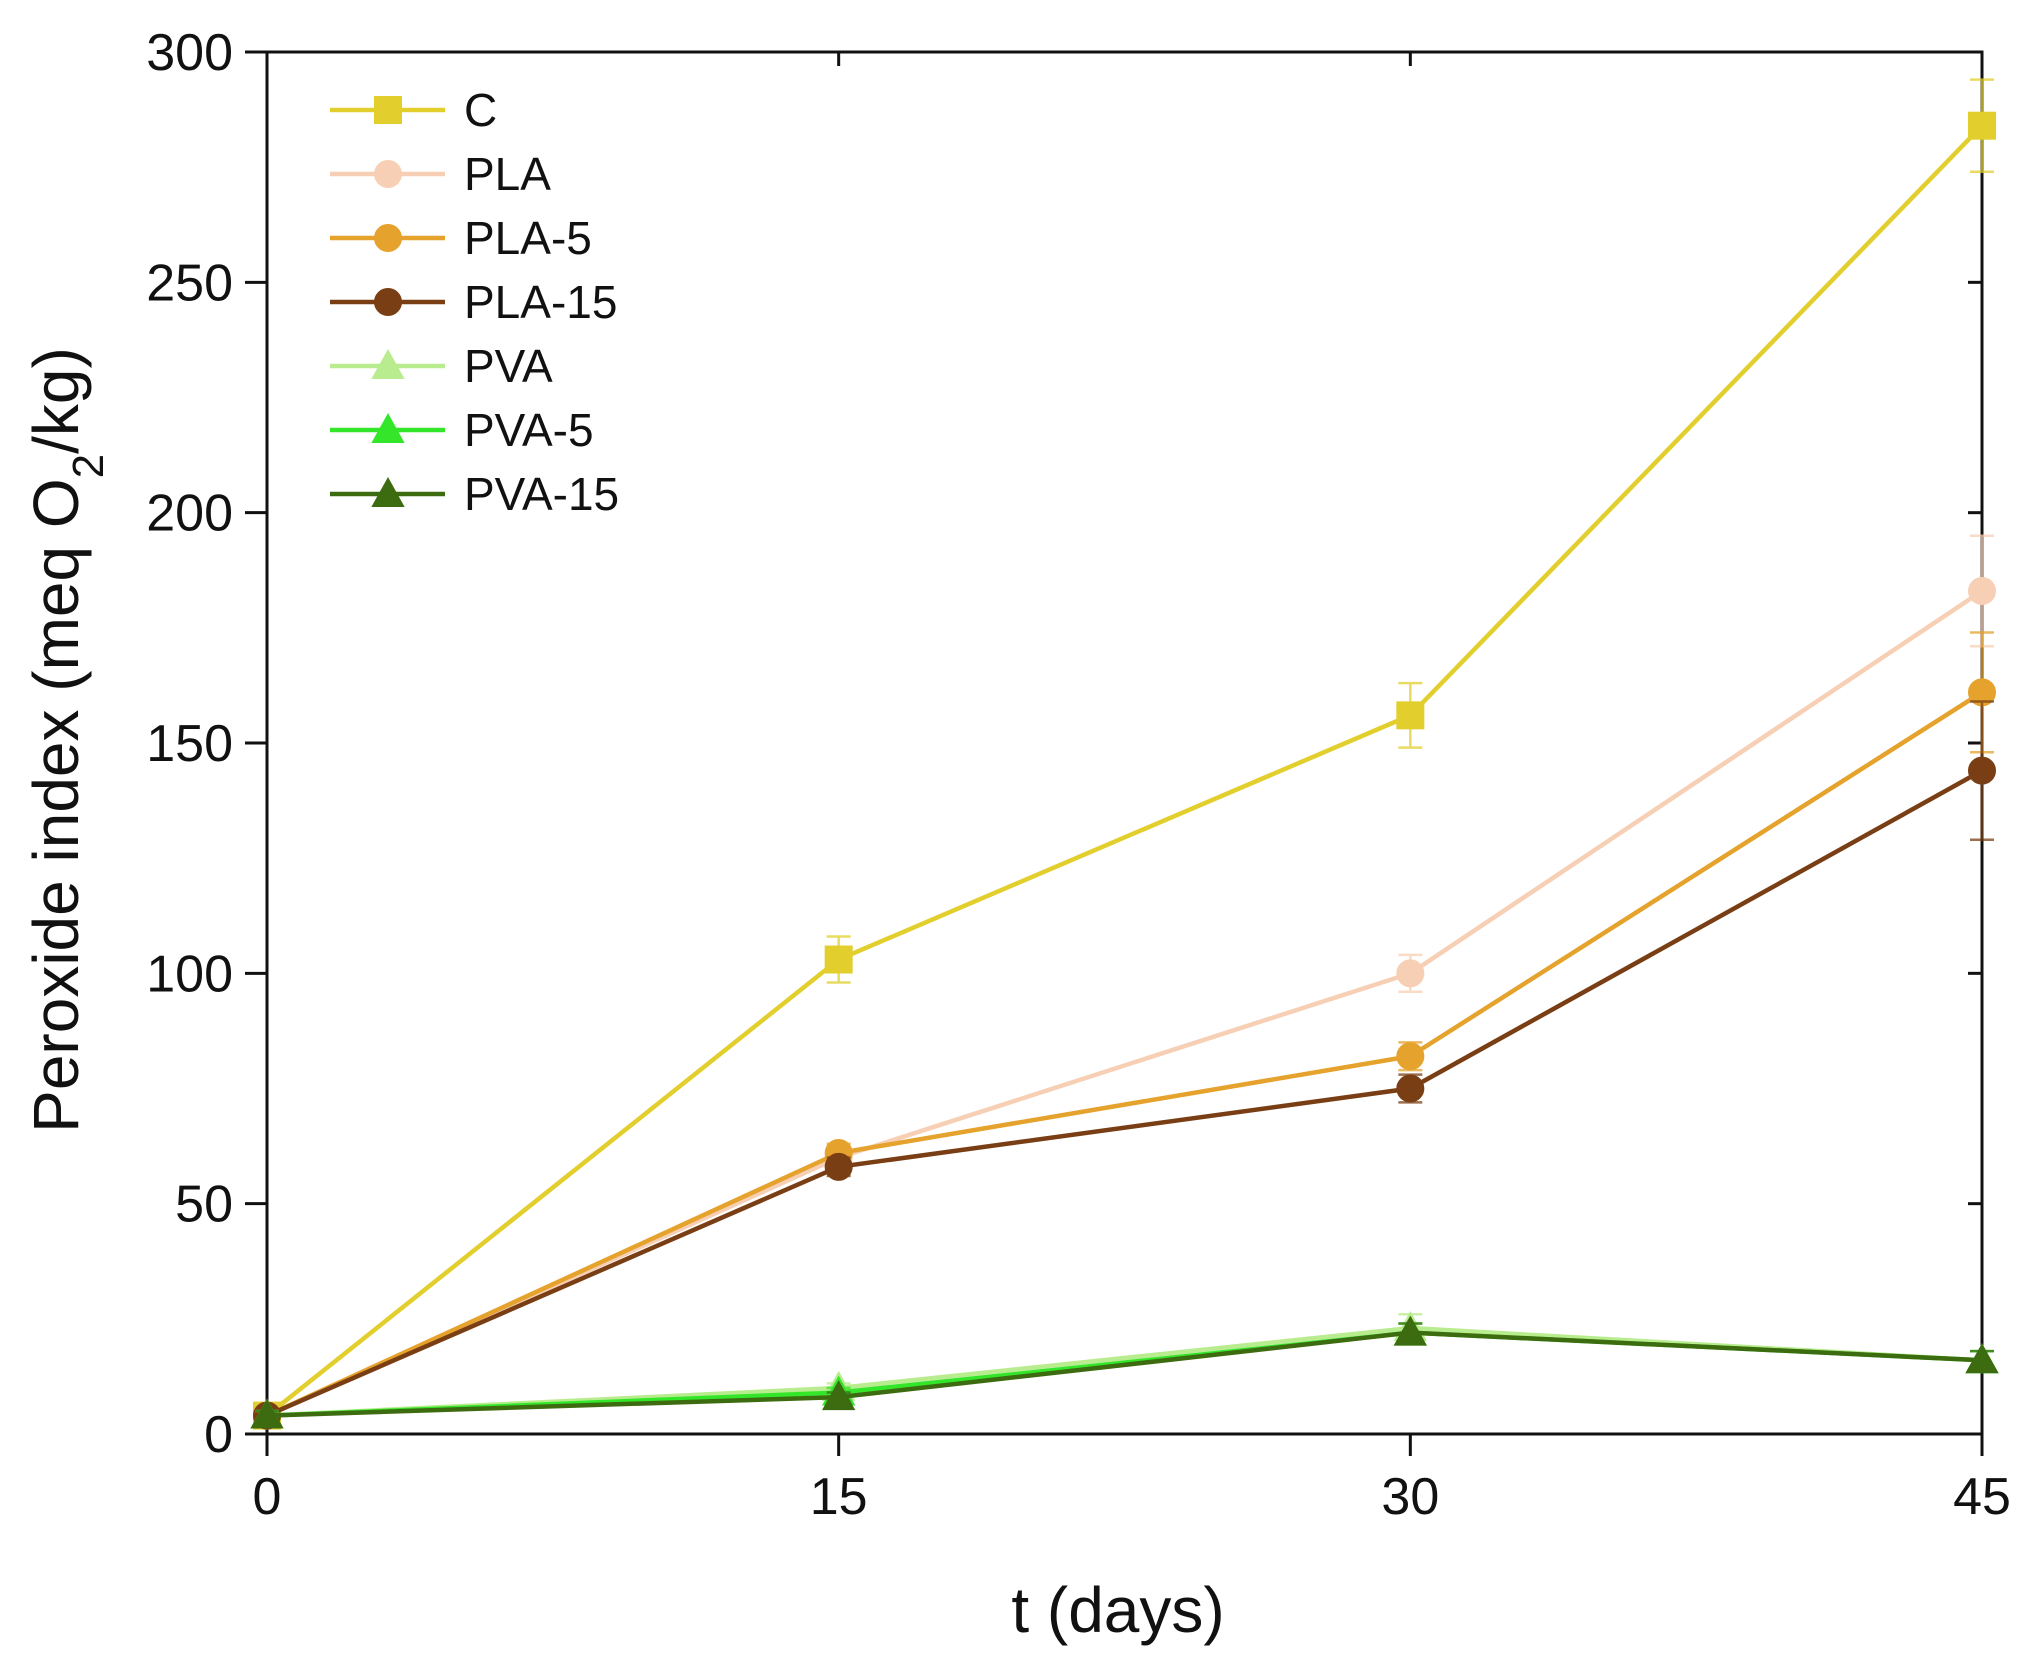 Image resolution: width=2026 pixels, height=1671 pixels. Describe the element at coordinates (189, 744) in the screenshot. I see `y-tick-label: 150` at that location.